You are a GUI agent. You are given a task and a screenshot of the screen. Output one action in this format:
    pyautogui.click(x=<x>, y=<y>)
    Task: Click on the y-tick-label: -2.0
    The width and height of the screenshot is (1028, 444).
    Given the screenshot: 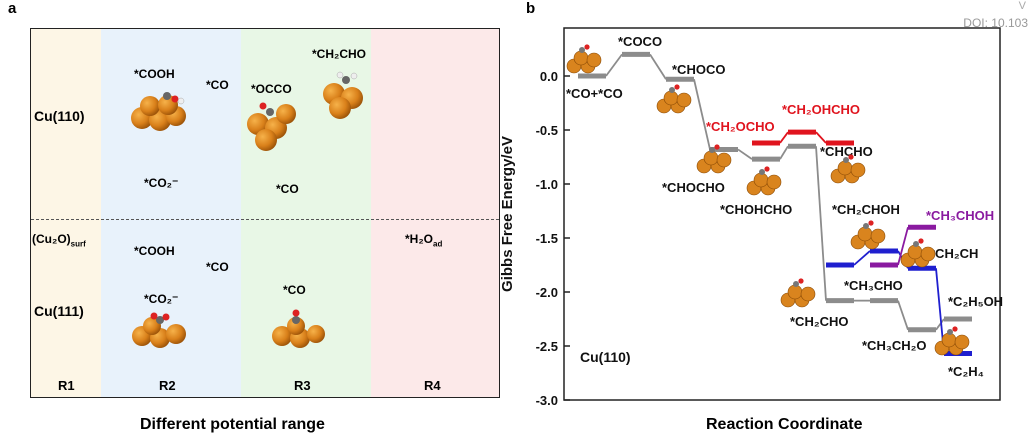 What is the action you would take?
    pyautogui.click(x=547, y=292)
    